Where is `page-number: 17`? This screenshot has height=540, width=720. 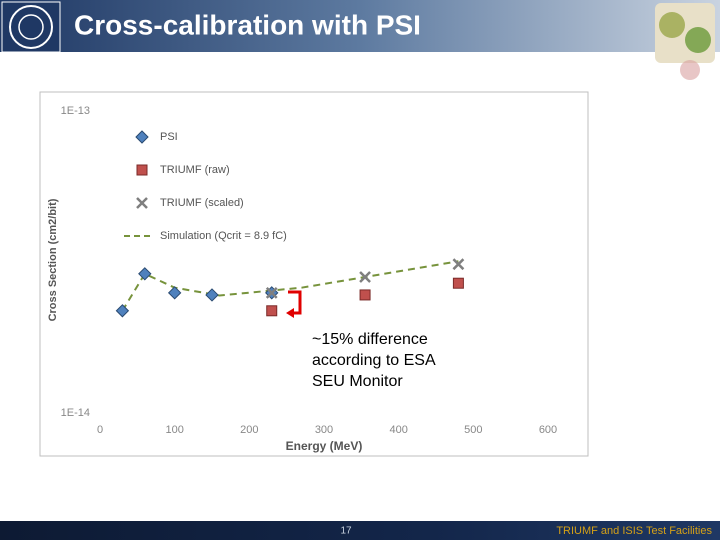 page-number: 17 is located at coordinates (346, 531).